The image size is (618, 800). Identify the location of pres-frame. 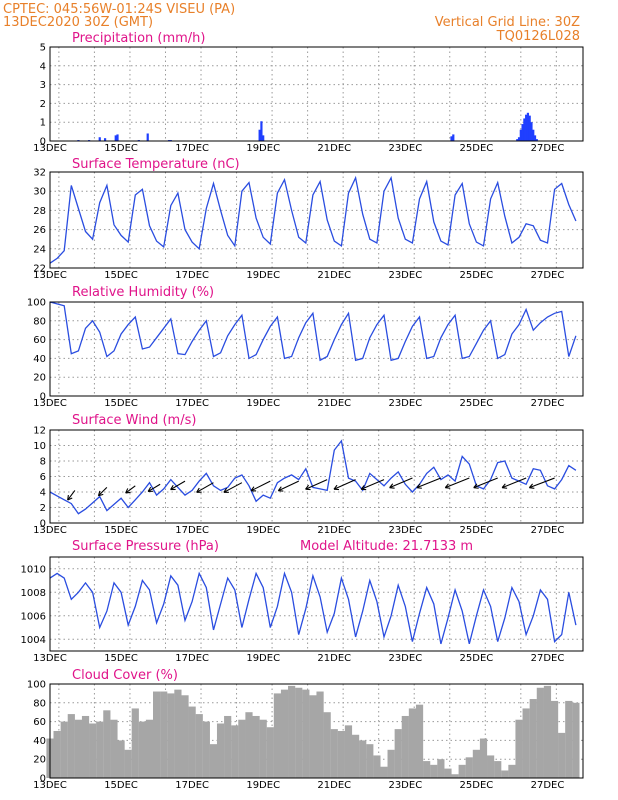
(316, 604).